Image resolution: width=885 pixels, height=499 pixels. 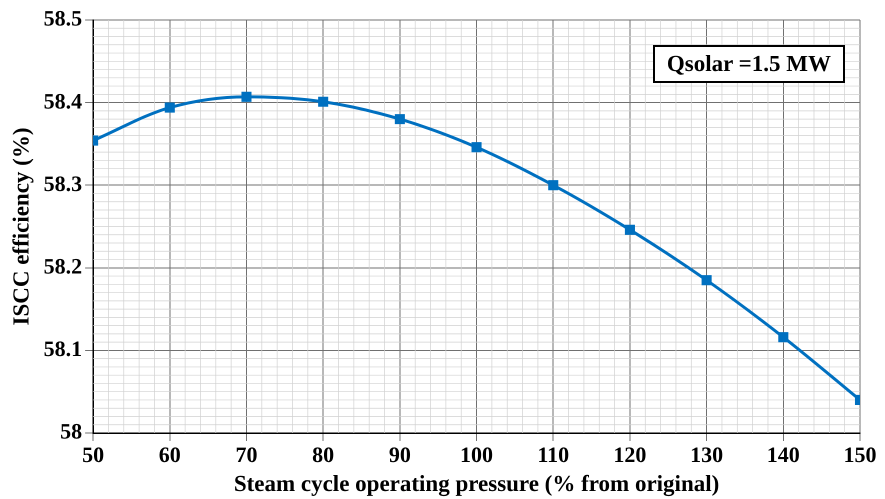 I want to click on x-tick-label: 140, so click(x=783, y=454).